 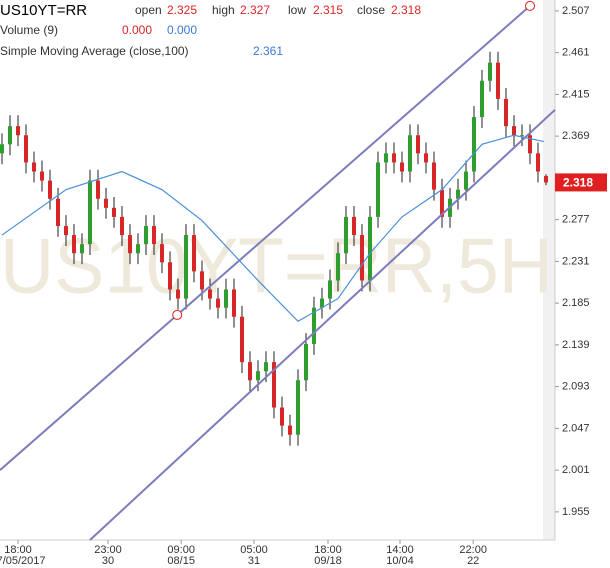 What do you see at coordinates (177, 314) in the screenshot?
I see `channel-handle` at bounding box center [177, 314].